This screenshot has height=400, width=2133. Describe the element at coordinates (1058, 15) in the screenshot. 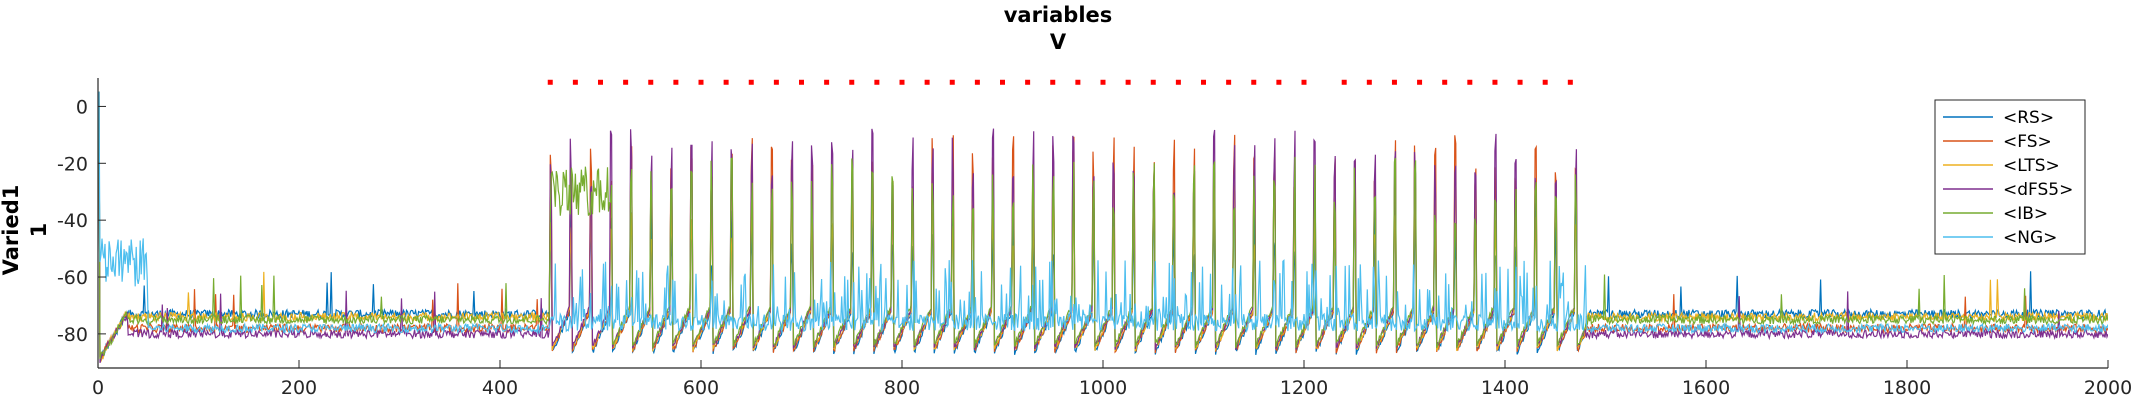

I see `chart-title-line-1: variables` at that location.